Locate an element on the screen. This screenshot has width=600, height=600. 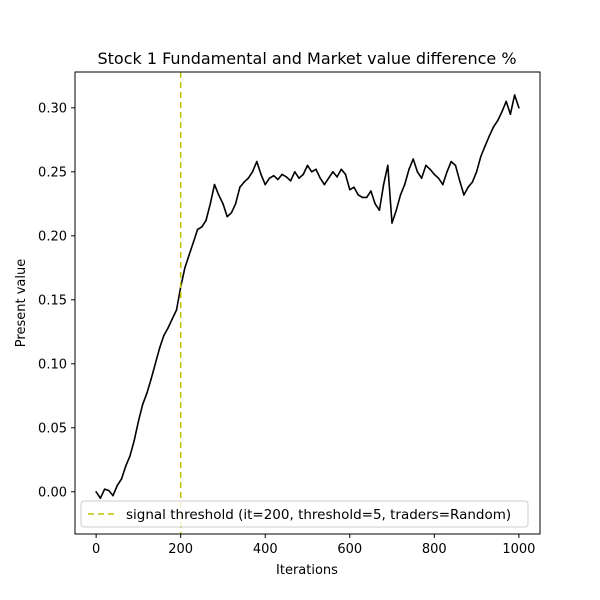
y-tick-label: 0.00 is located at coordinates (52, 492).